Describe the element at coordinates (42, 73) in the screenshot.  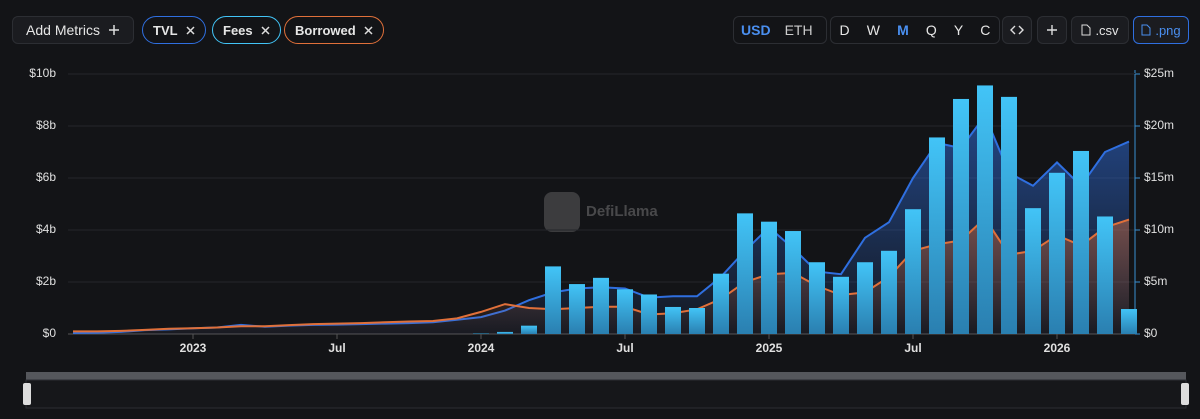
I see `y-tick-label: $10b` at that location.